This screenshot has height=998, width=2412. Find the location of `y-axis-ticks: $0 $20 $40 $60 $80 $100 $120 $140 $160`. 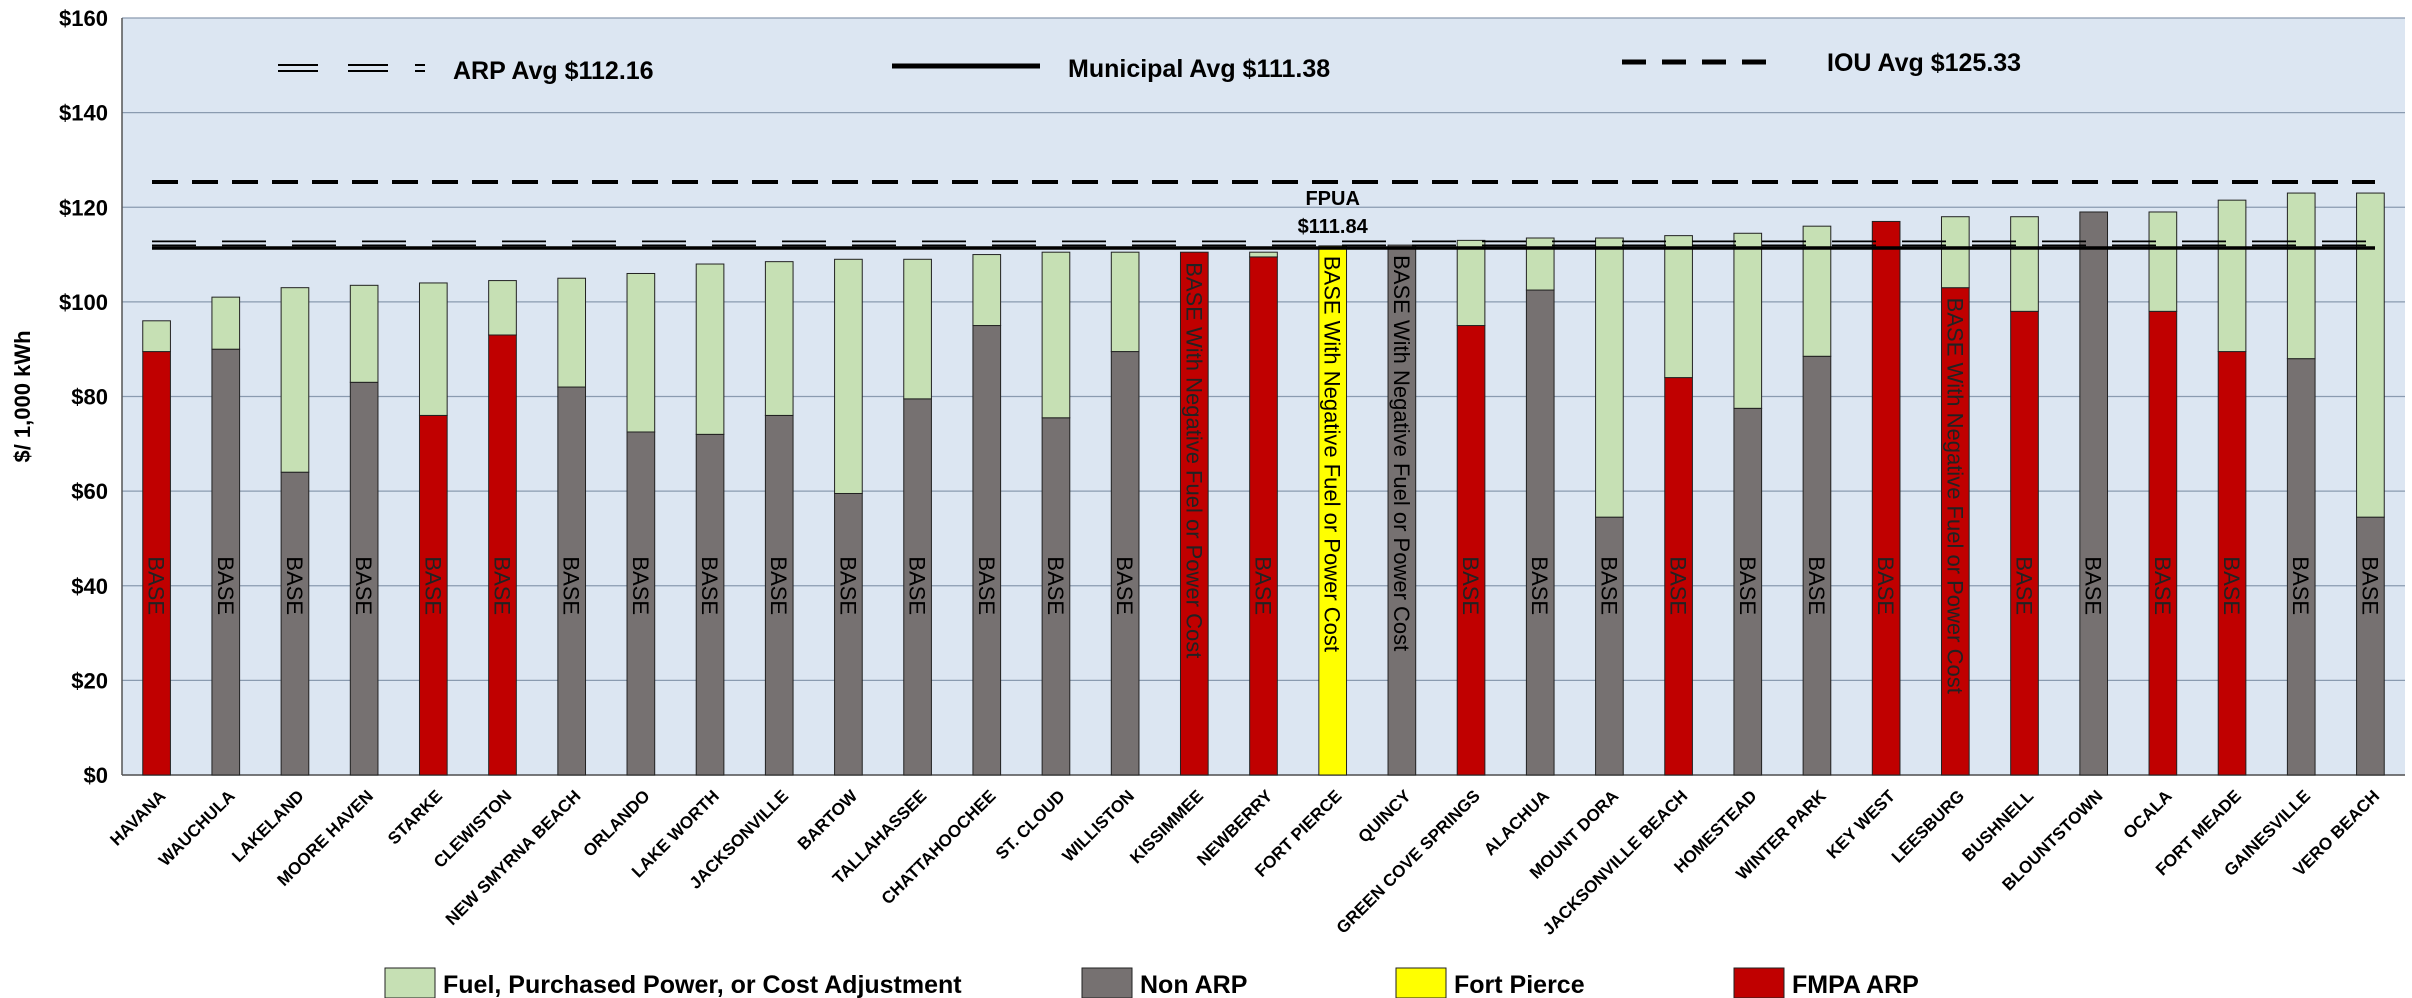

y-axis-ticks: $0 $20 $40 $60 $80 $100 $120 $140 $160 is located at coordinates (83, 397).